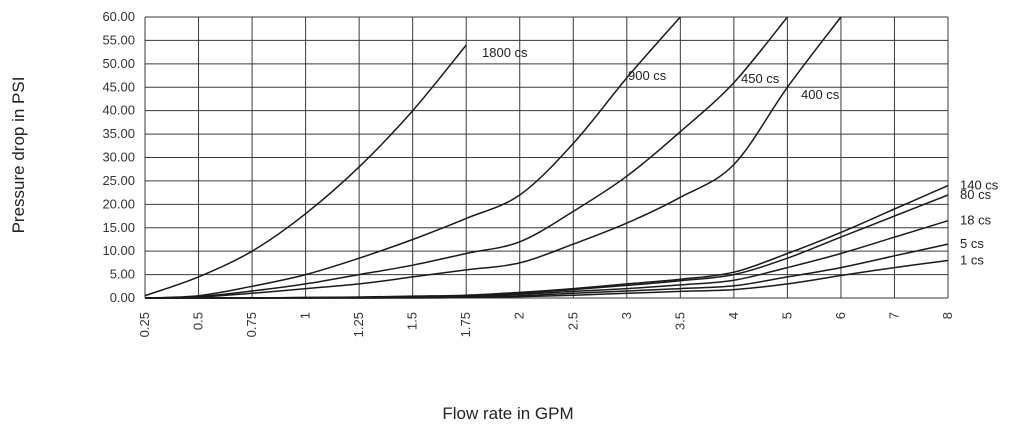  Describe the element at coordinates (118, 16) in the screenshot. I see `y-tick-label: 60.00` at that location.